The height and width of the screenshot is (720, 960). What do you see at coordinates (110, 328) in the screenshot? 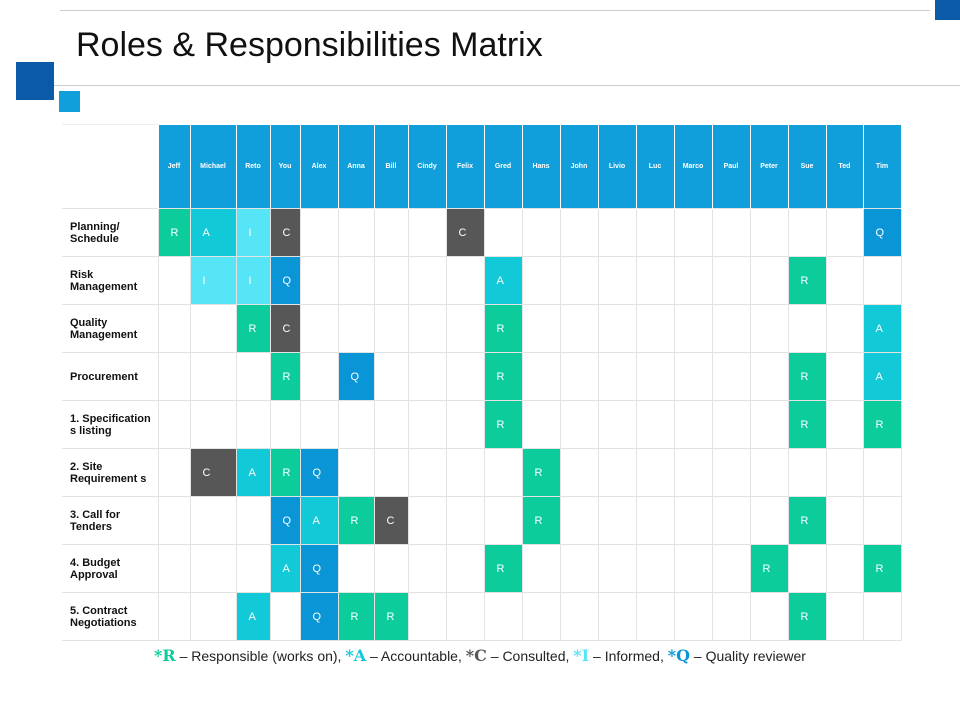
I see `role-label: Quality Management` at bounding box center [110, 328].